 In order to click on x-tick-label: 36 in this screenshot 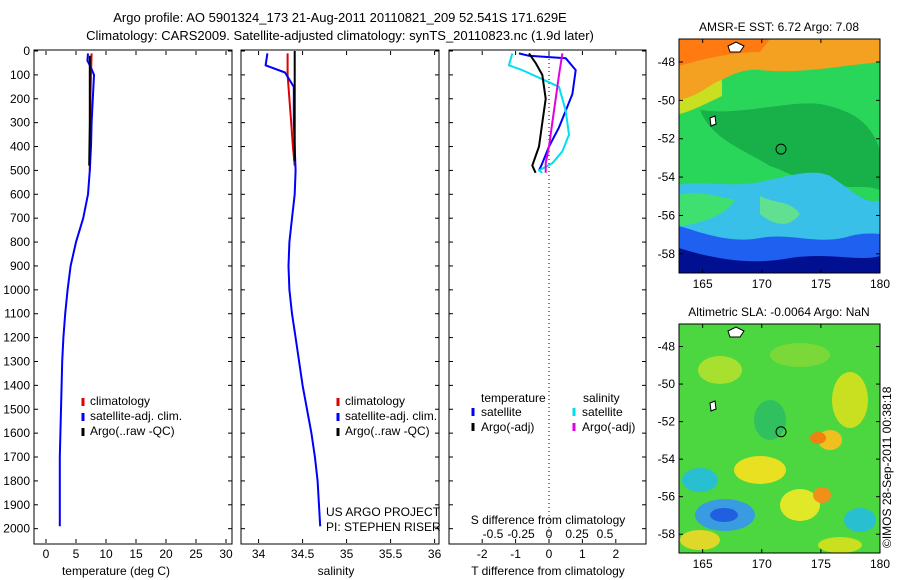, I will do `click(435, 554)`.